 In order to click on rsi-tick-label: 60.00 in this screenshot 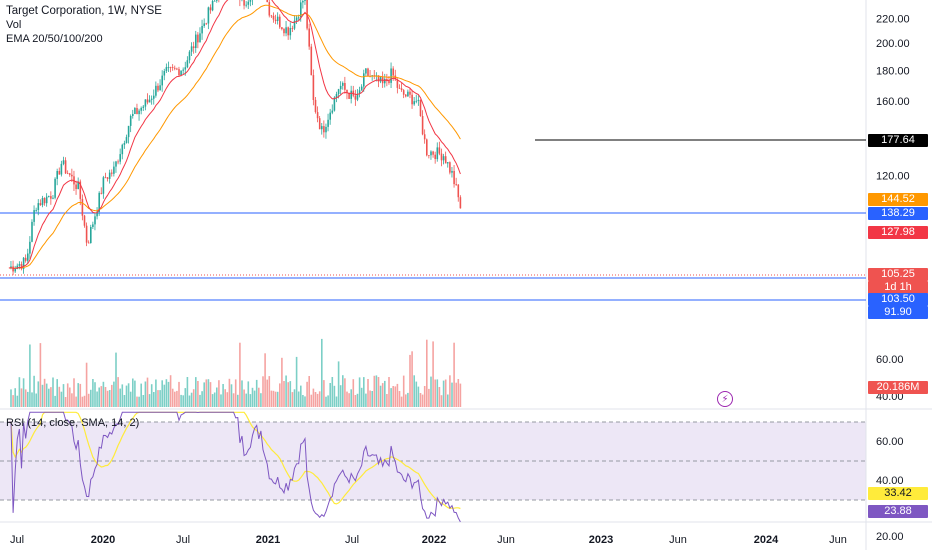, I will do `click(890, 442)`.